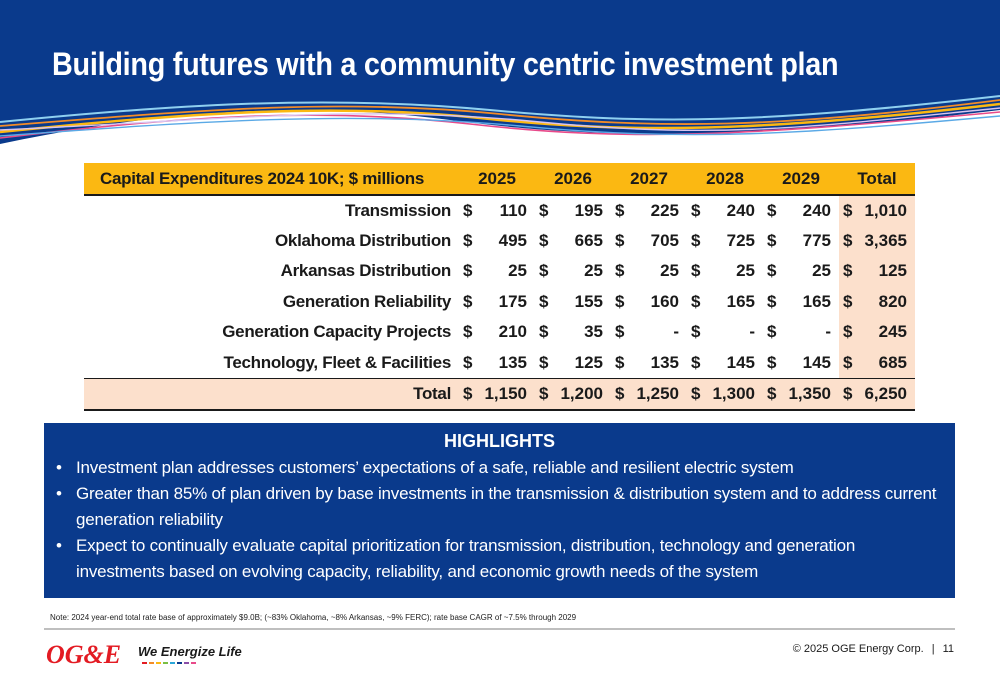 This screenshot has width=1000, height=685. Describe the element at coordinates (888, 210) in the screenshot. I see `row-total: 1,010` at that location.